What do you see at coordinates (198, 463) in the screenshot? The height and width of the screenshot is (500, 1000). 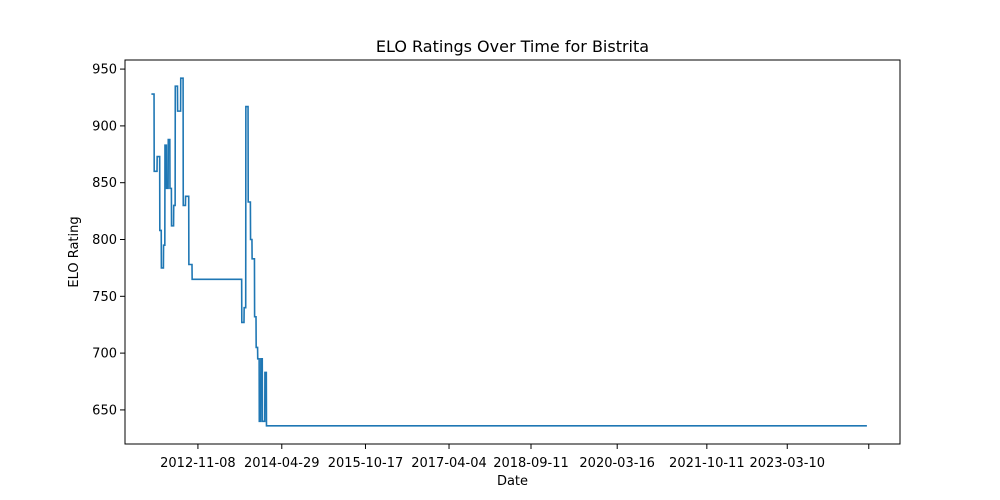 I see `x-tick-label: 2012-11-08` at bounding box center [198, 463].